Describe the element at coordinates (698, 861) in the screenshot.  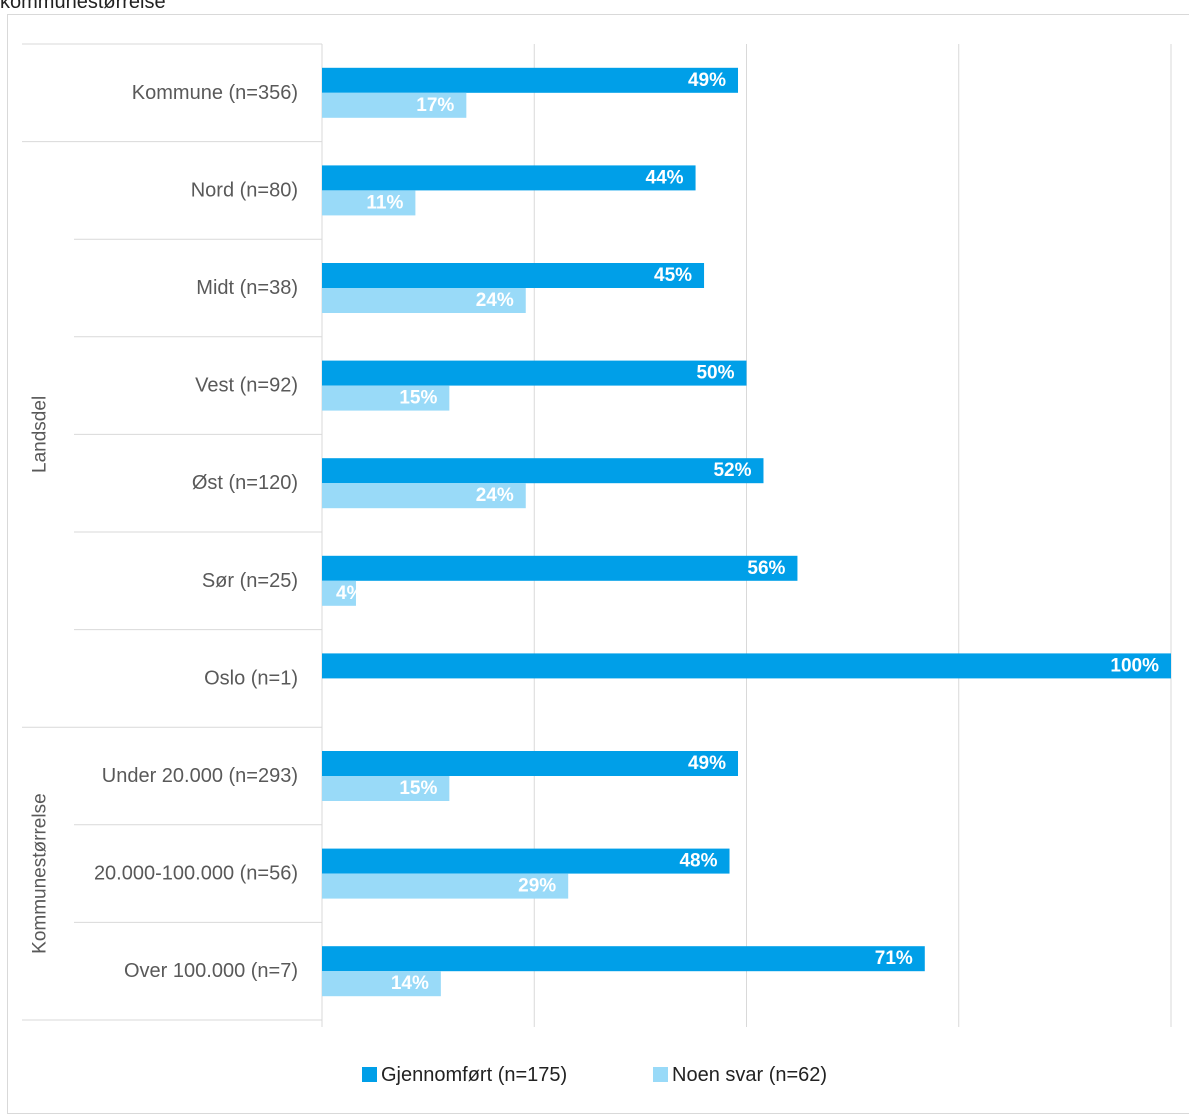
I see `data-label: 48%` at that location.